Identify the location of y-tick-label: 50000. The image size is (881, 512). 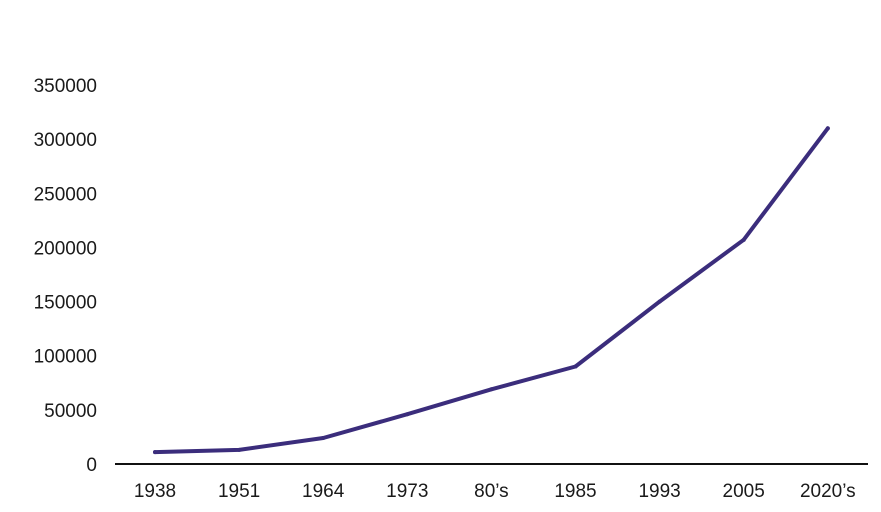
(70, 411).